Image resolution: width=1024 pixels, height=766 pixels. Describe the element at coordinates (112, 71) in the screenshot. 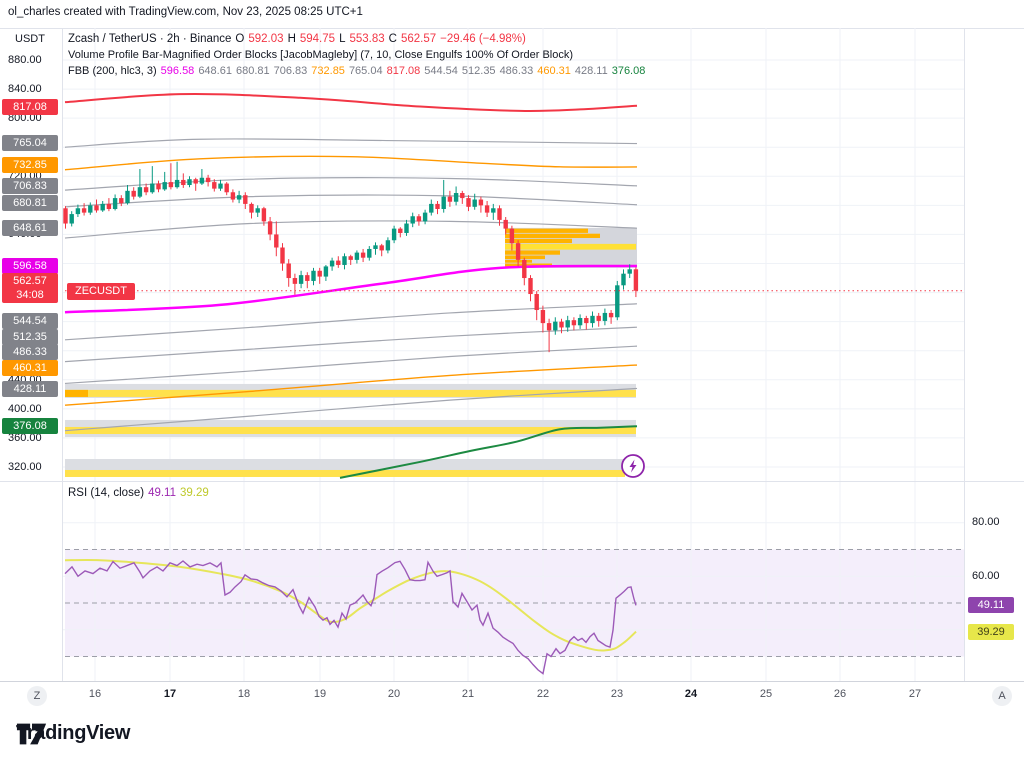

I see `legend-value: FBB (200, hlc3, 3)` at that location.